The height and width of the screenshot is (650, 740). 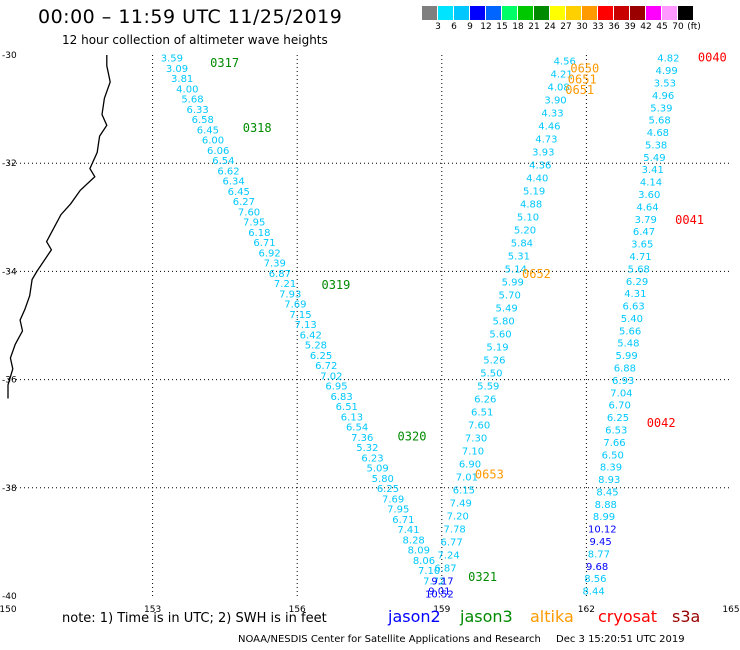 What do you see at coordinates (218, 151) in the screenshot?
I see `wave-height-label: 6.06` at bounding box center [218, 151].